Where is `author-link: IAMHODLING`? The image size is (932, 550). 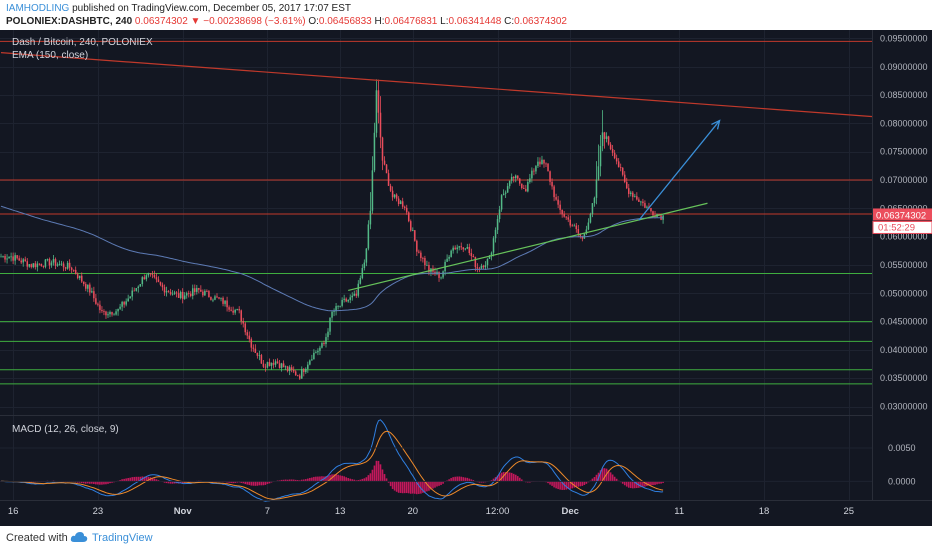
author-link: IAMHODLING is located at coordinates (38, 8).